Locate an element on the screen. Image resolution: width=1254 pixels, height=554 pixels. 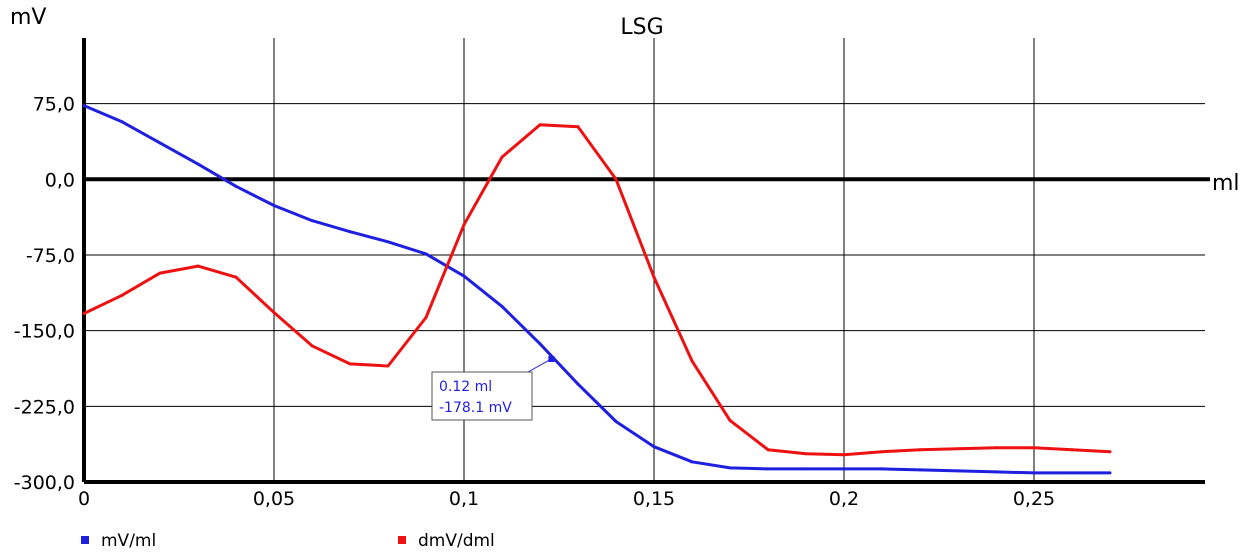
x-tick-label-1: 0,05 is located at coordinates (274, 499).